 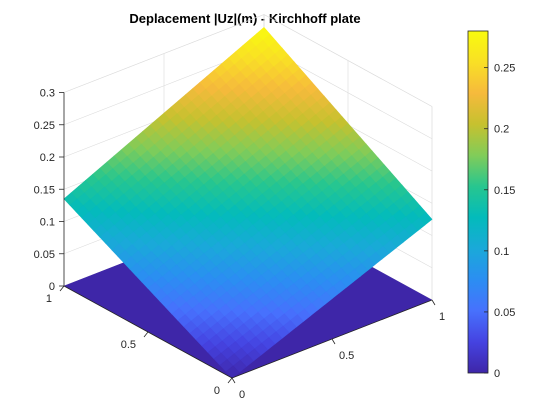 What do you see at coordinates (242, 395) in the screenshot?
I see `x-tick-label: 0` at bounding box center [242, 395].